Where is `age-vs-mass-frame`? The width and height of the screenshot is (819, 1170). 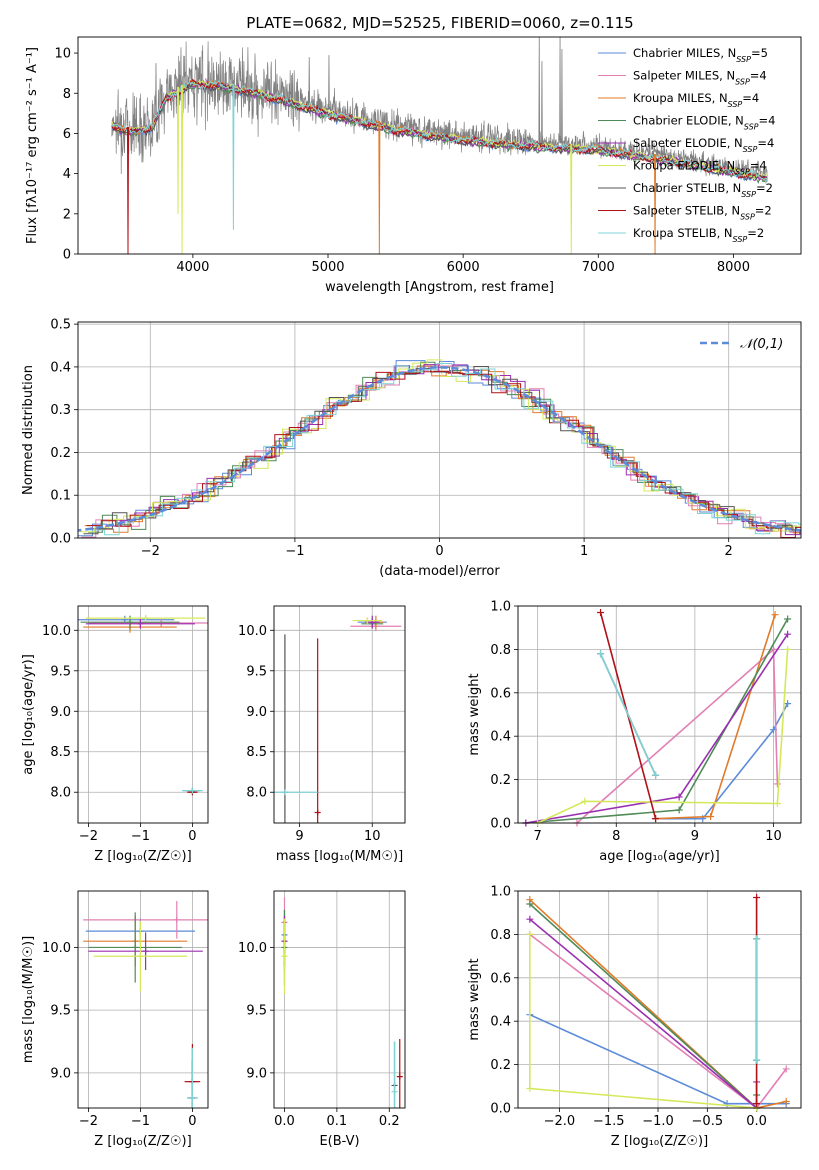 age-vs-mass-frame is located at coordinates (339, 714).